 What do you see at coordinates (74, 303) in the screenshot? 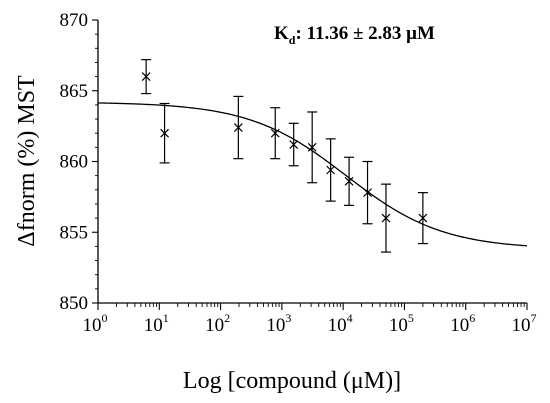
I see `y-tick-label: 850` at bounding box center [74, 303].